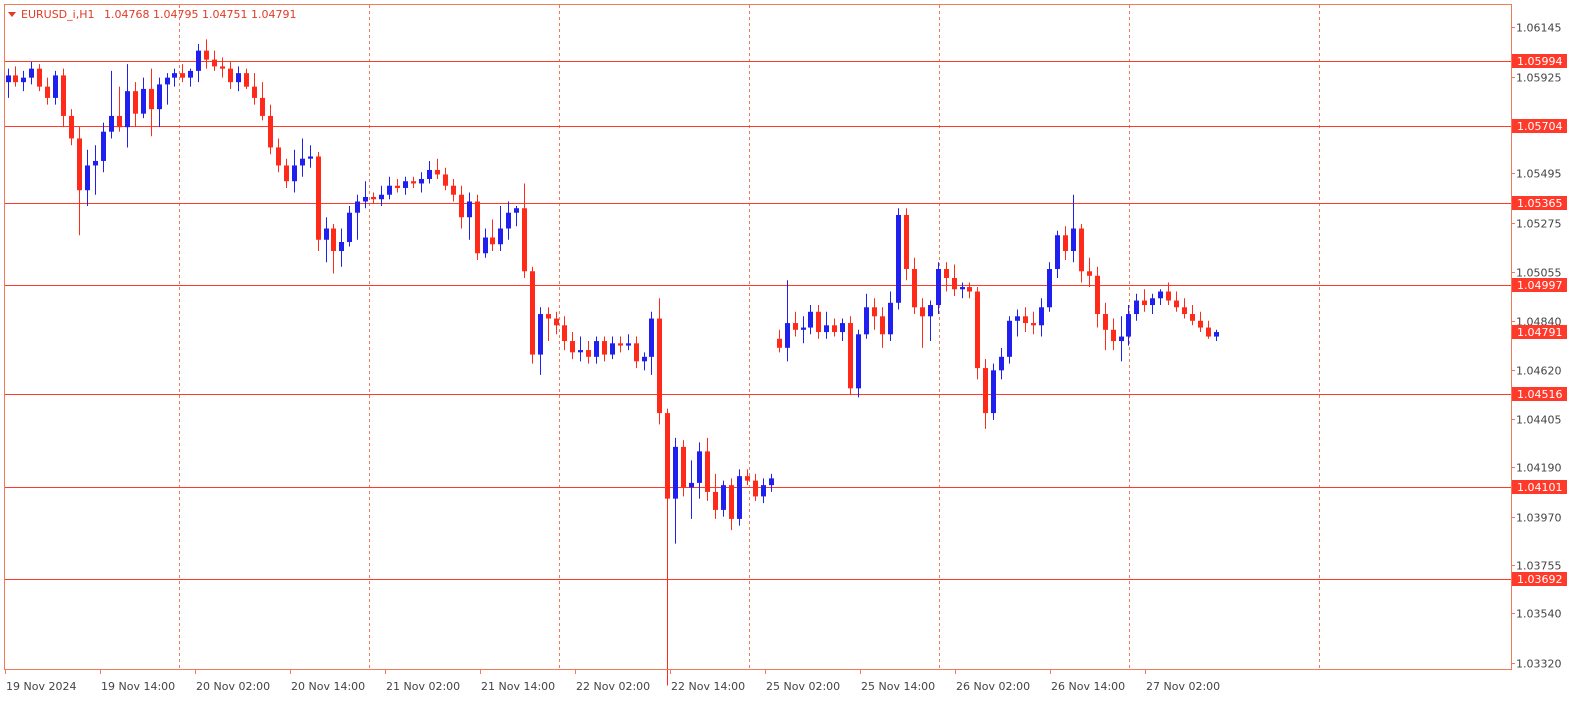 This screenshot has height=708, width=1586. I want to click on collapse-triangle-icon, so click(12, 14).